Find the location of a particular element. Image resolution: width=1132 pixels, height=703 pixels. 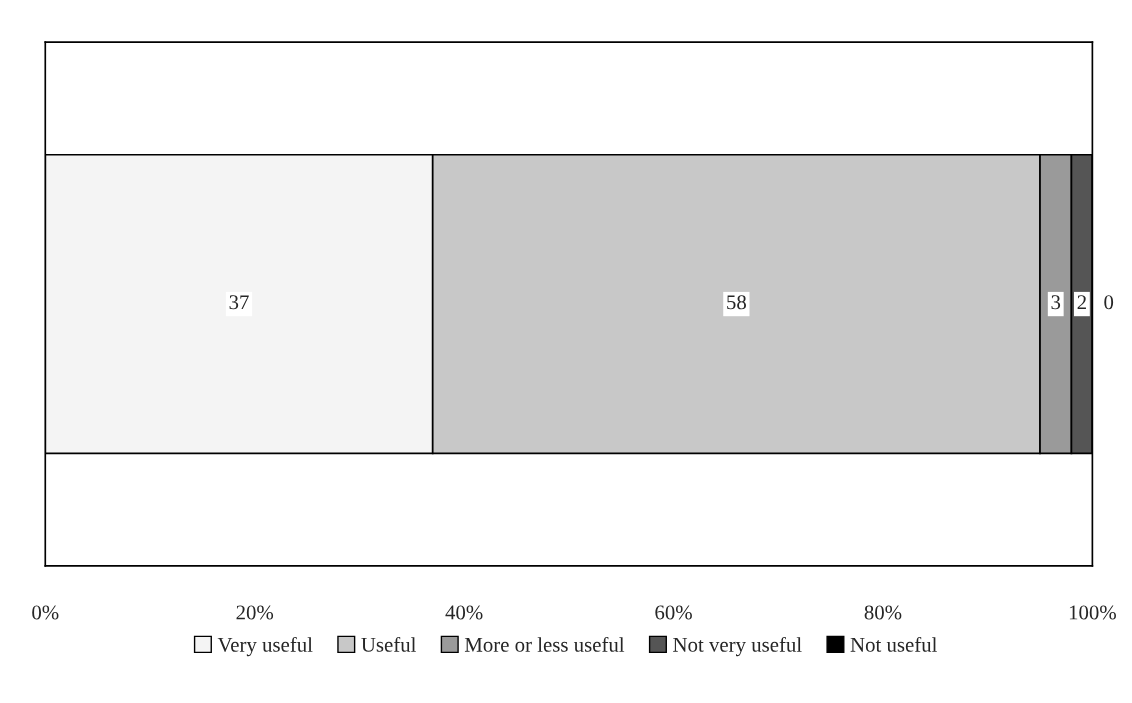

legend-label: Not very useful is located at coordinates (737, 646).